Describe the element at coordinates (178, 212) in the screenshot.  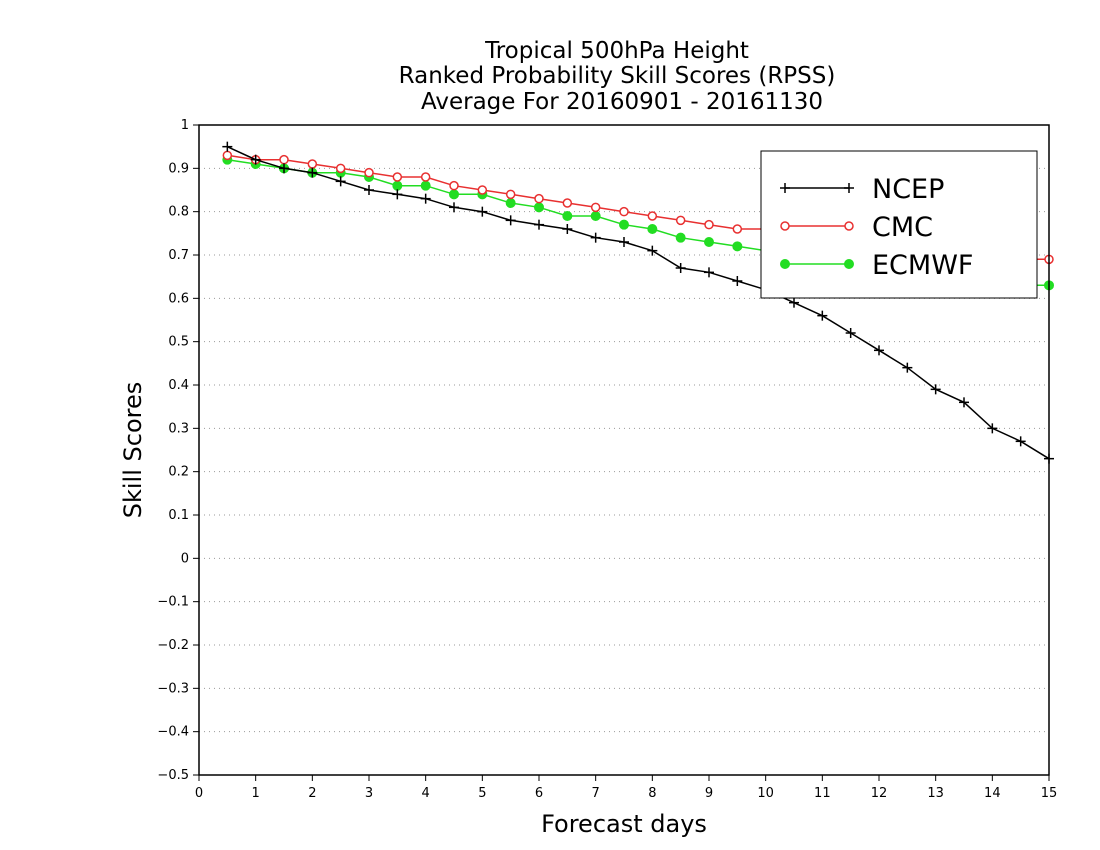
I see `y-tick-label: 0.8` at that location.